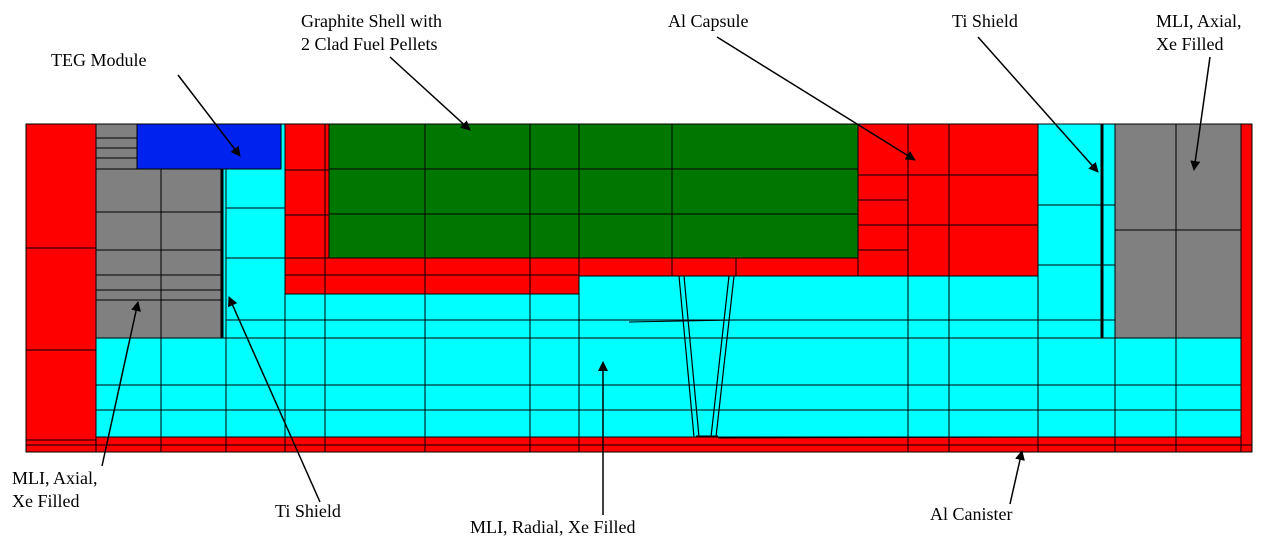 The width and height of the screenshot is (1266, 540). What do you see at coordinates (369, 44) in the screenshot?
I see `label-graphite-shell-line2: 2 Clad Fuel Pellets` at bounding box center [369, 44].